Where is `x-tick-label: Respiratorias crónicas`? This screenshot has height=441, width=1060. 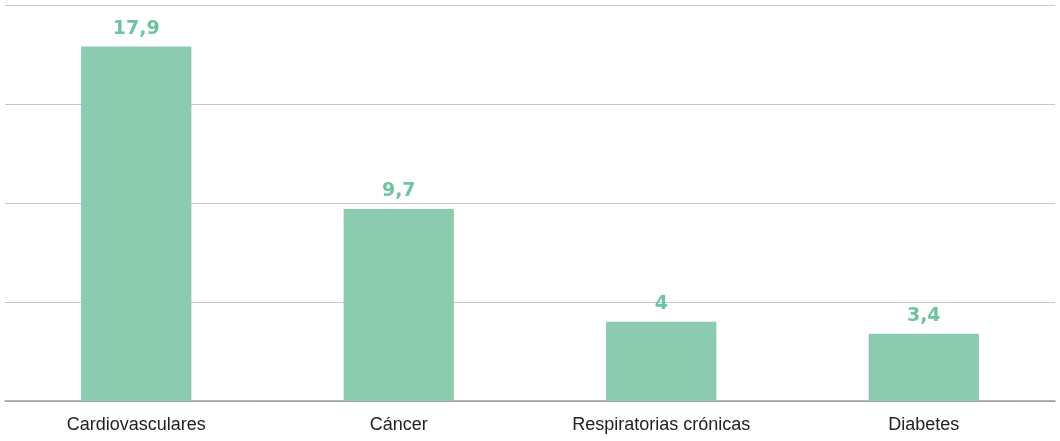
x-tick-label: Respiratorias crónicas is located at coordinates (661, 424).